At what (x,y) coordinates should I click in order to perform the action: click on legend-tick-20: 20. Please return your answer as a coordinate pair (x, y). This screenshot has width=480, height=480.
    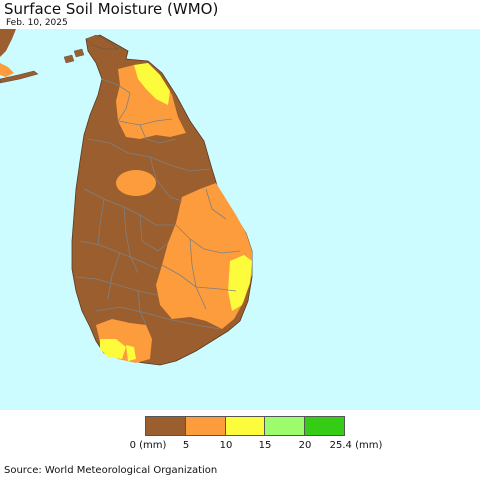
    Looking at the image, I should click on (305, 445).